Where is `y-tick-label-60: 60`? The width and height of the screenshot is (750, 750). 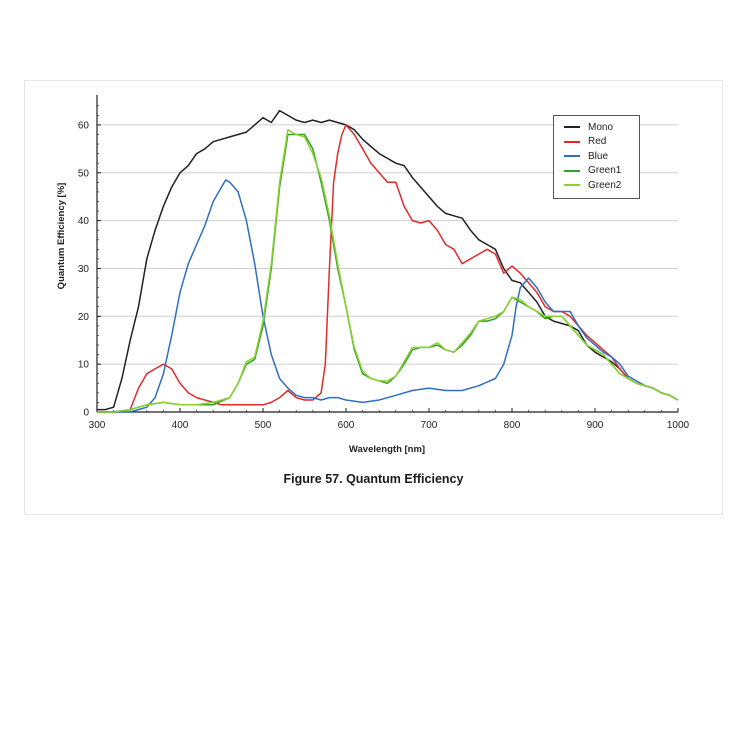 y-tick-label-60: 60 is located at coordinates (84, 125).